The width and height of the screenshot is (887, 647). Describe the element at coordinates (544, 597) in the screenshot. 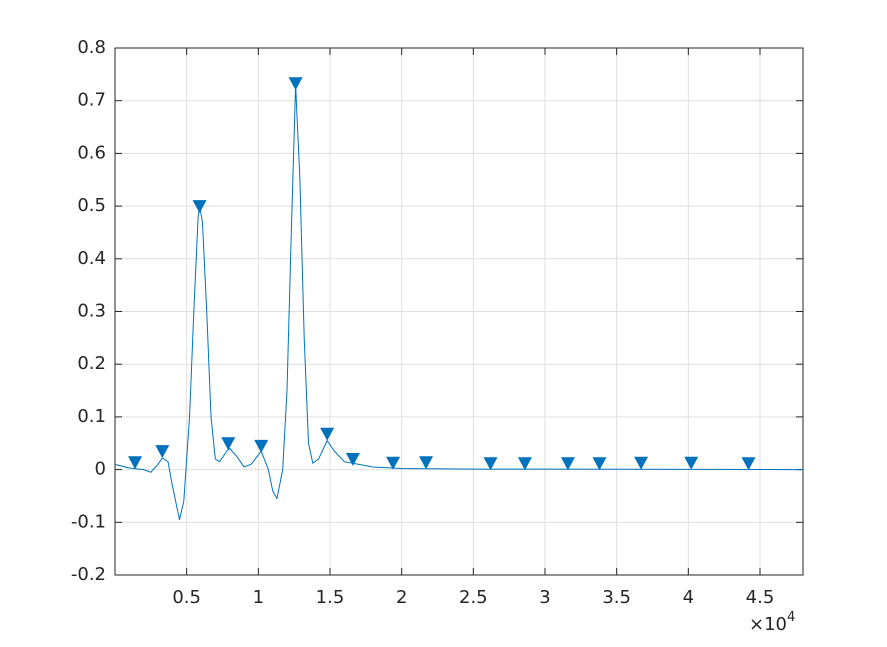

I see `x-tick-label: 3` at that location.